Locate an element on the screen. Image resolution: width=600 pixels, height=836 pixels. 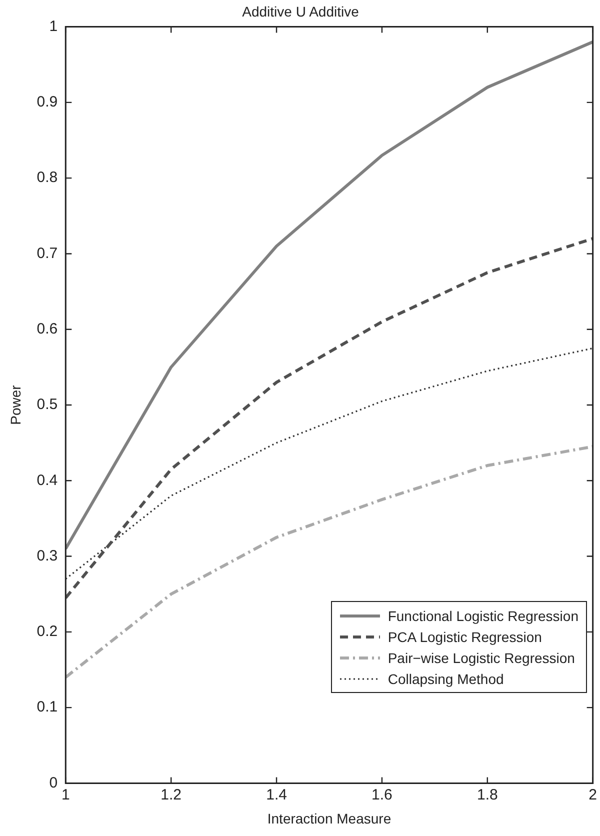
legend-label: Pair−wise Logistic Regression is located at coordinates (481, 658).